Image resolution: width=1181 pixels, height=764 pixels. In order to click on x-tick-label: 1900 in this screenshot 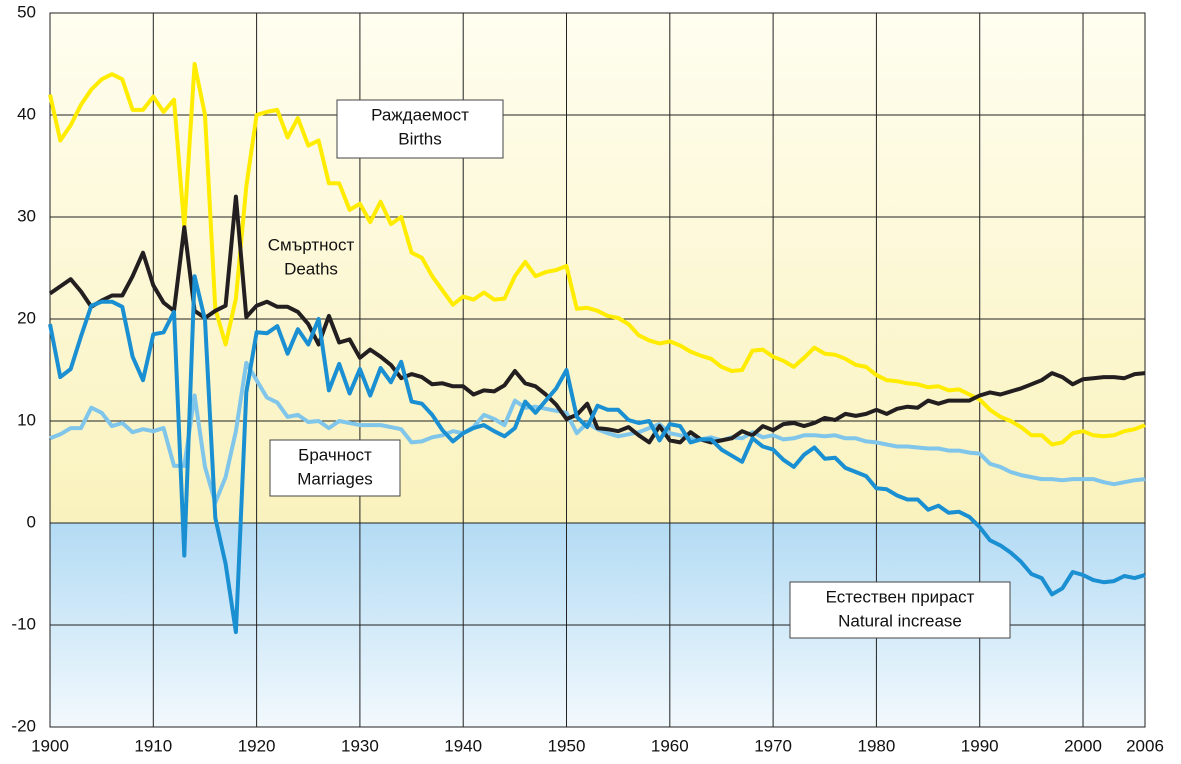, I will do `click(50, 745)`.